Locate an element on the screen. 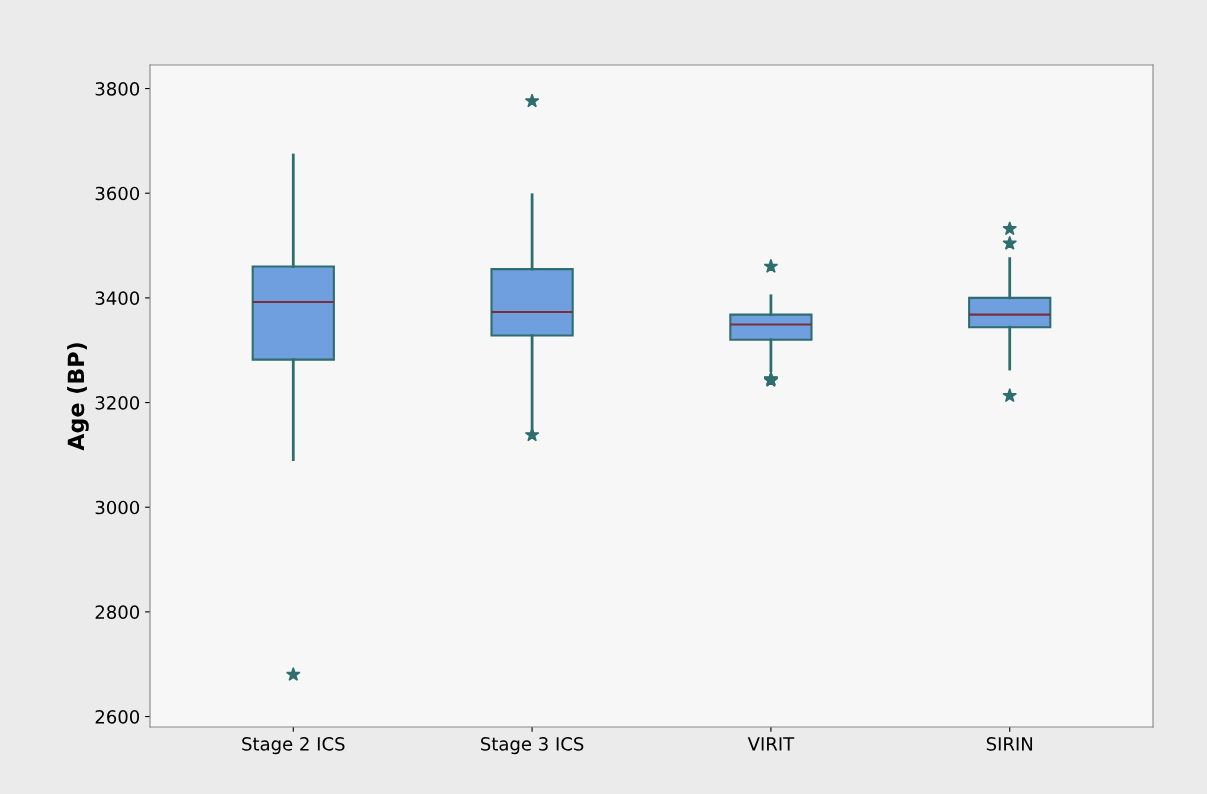 Image resolution: width=1207 pixels, height=794 pixels. x-tick-label: SIRIN is located at coordinates (1009, 744).